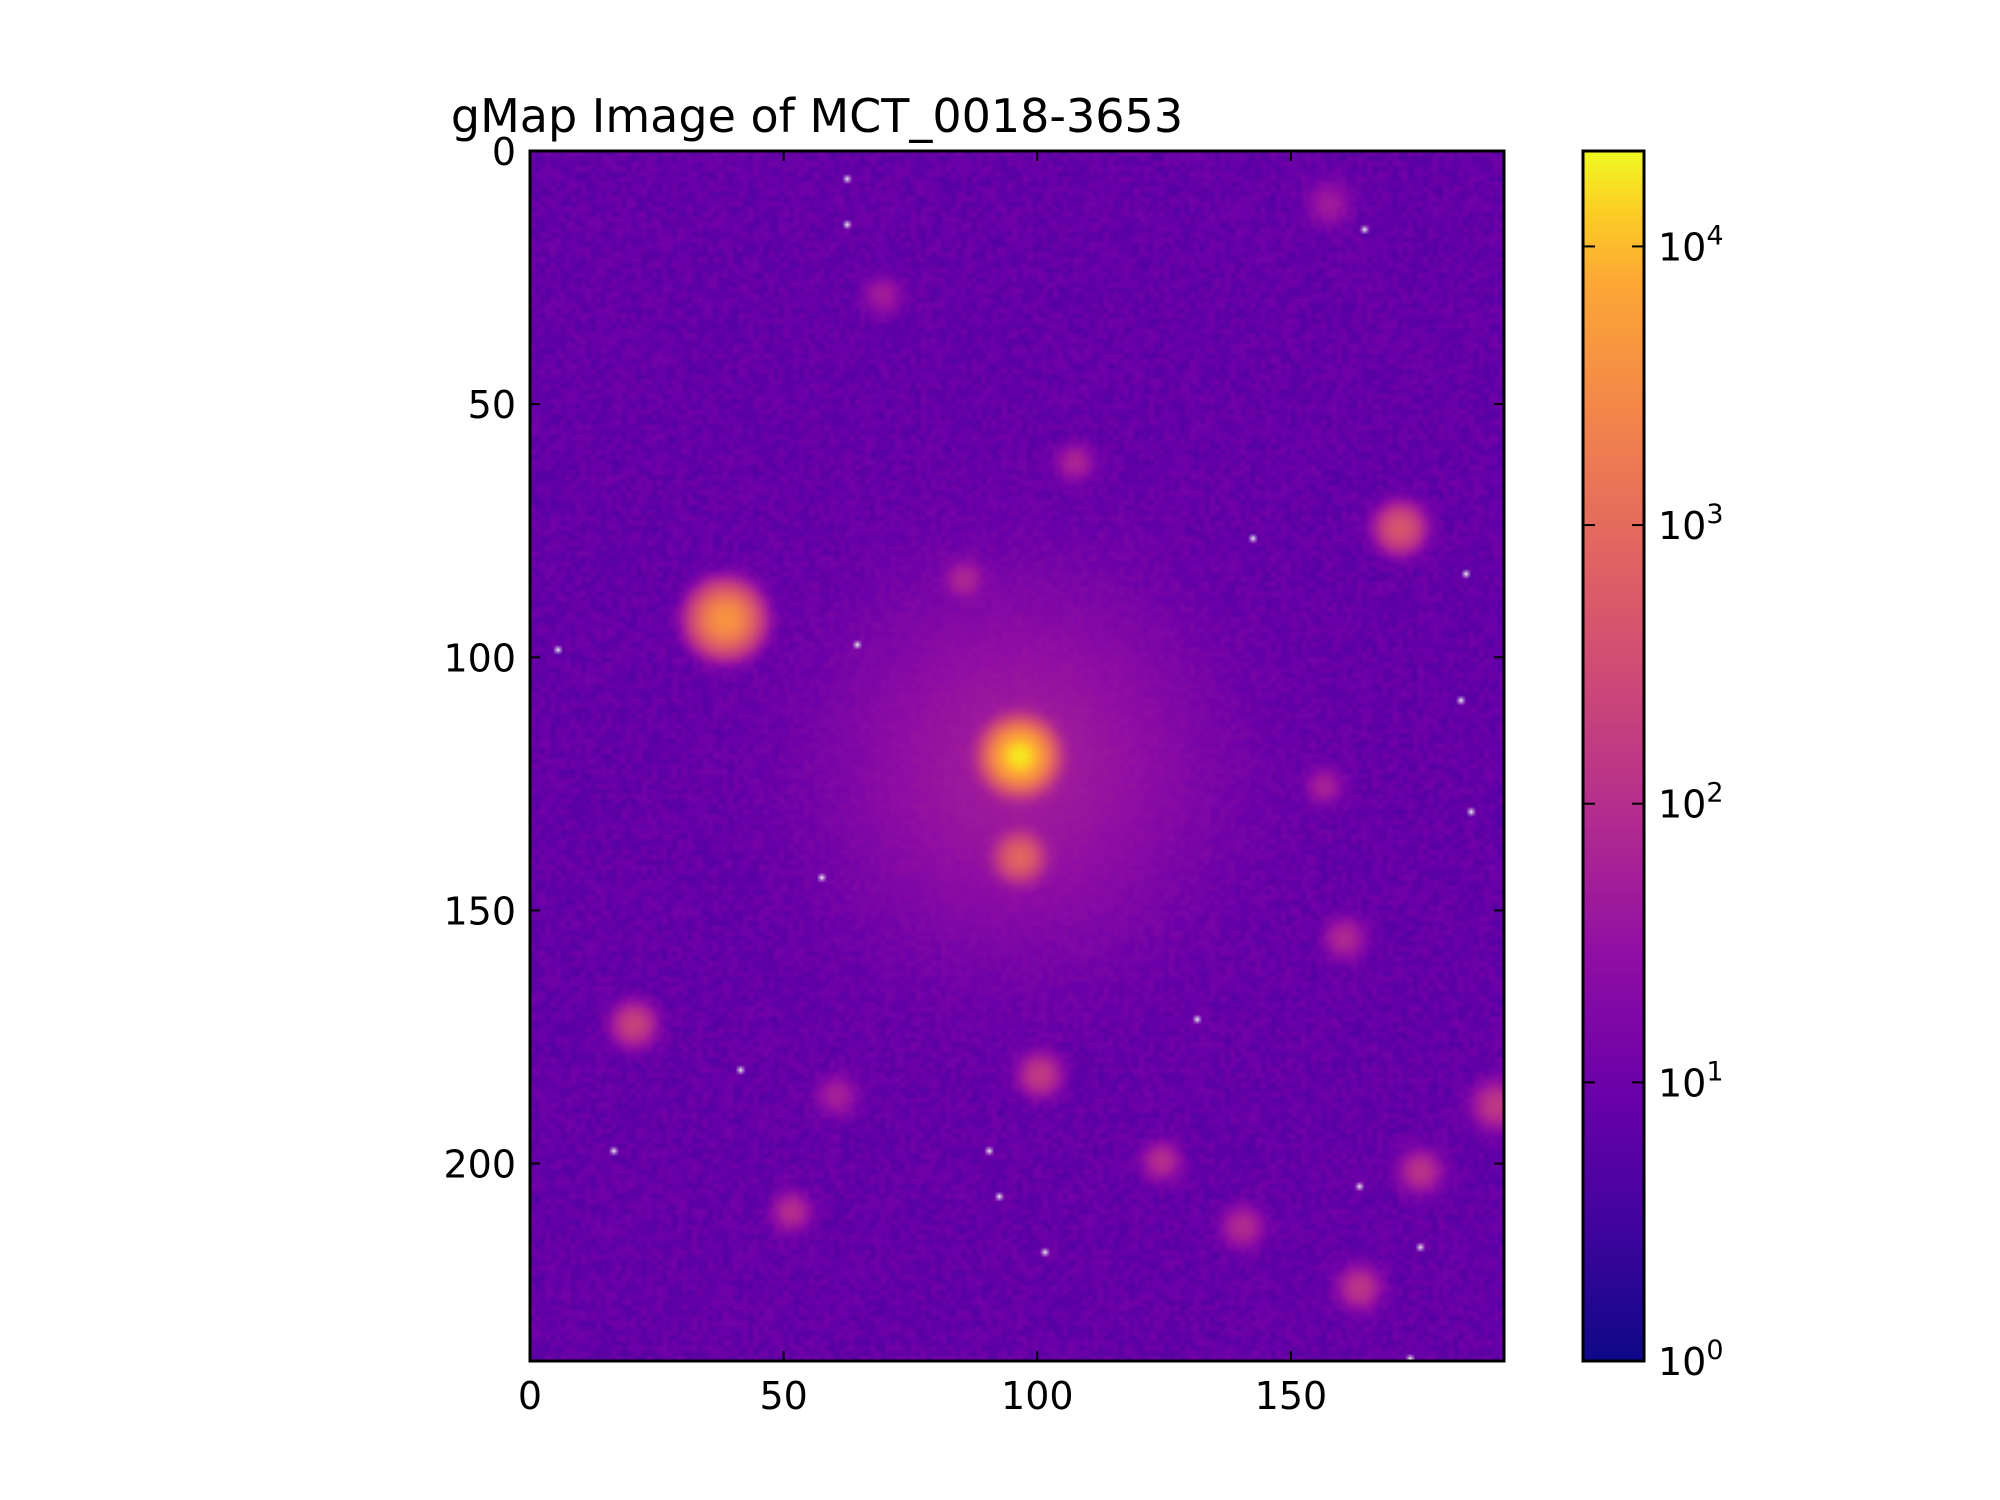 This screenshot has width=2000, height=1500. I want to click on y-tick-label: 50, so click(492, 405).